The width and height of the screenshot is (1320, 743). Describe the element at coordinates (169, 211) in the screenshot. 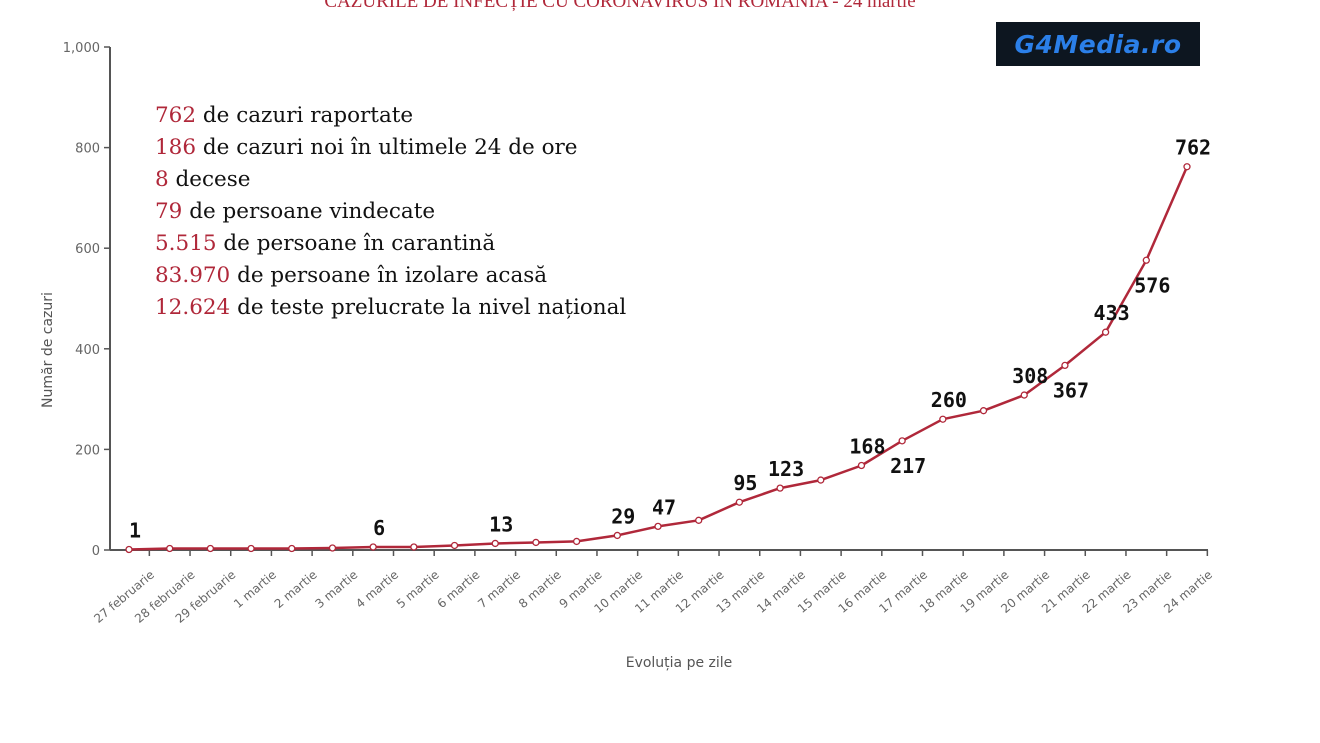

I see `stat-value: 79` at that location.